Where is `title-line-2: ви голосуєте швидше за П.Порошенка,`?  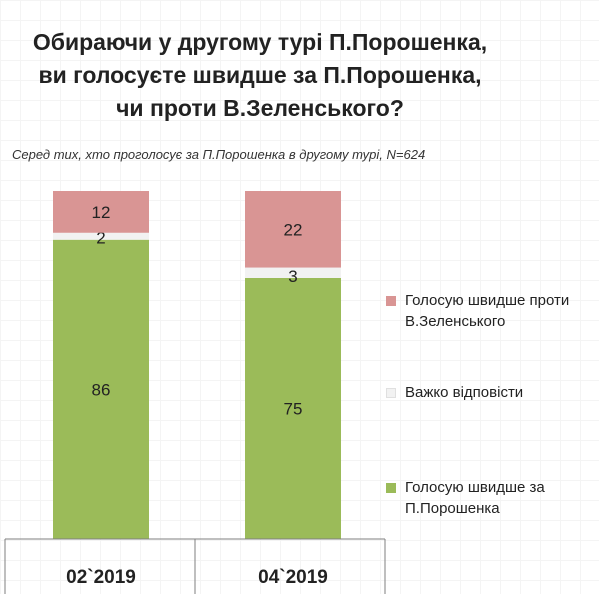 title-line-2: ви голосуєте швидше за П.Порошенка, is located at coordinates (260, 75).